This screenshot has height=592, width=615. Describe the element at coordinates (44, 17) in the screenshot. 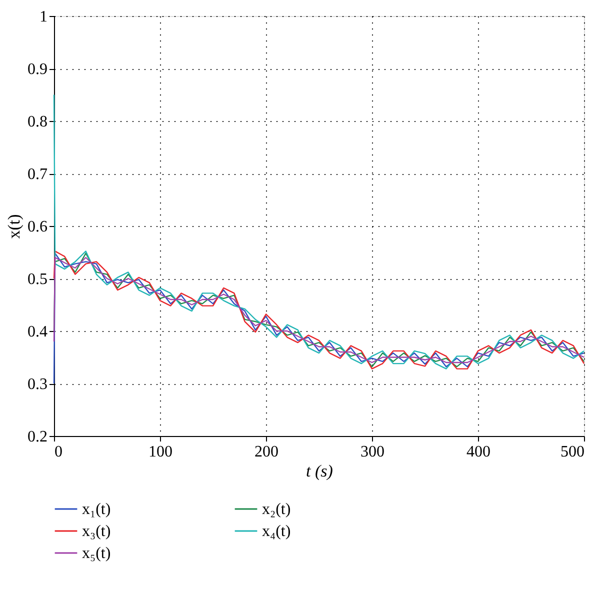

I see `y-tick-label: 1` at that location.